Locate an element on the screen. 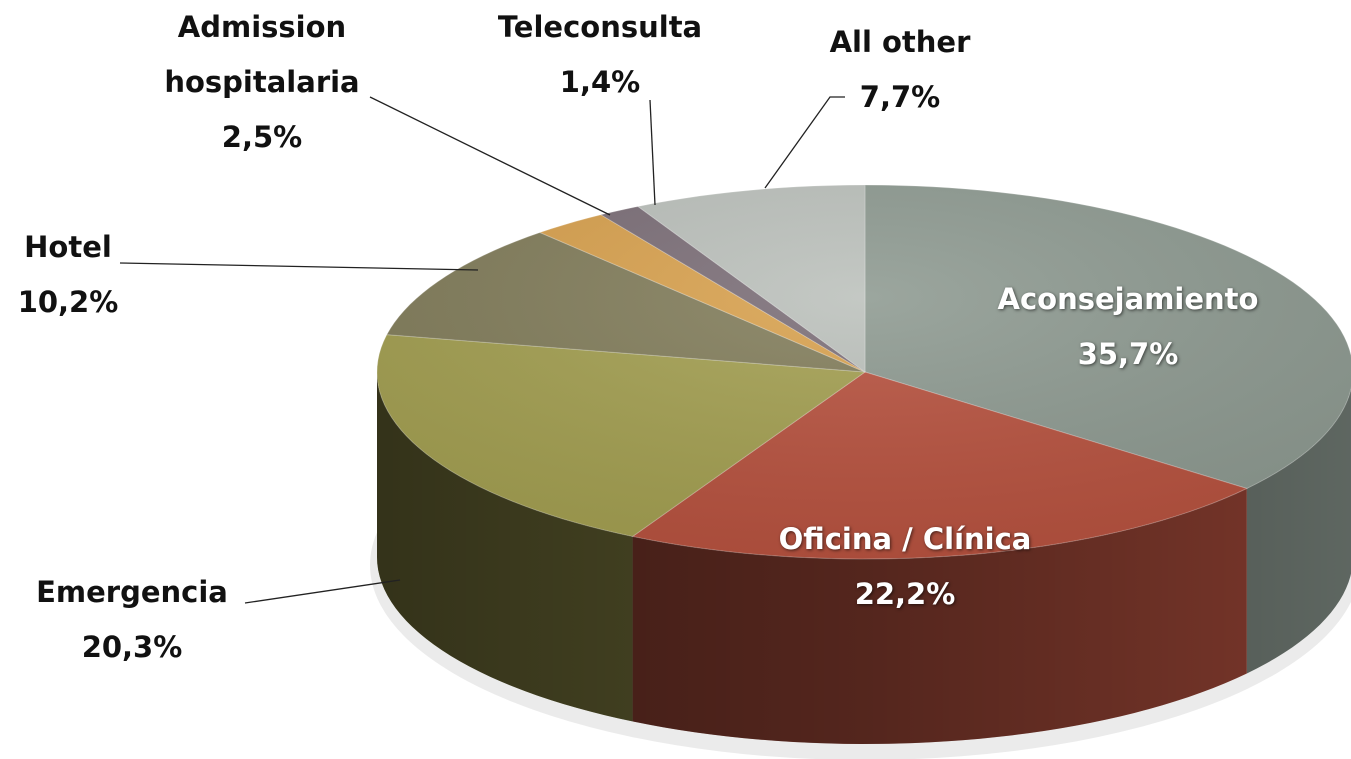 This screenshot has height=759, width=1351. value-label: 35,7% is located at coordinates (1128, 354).